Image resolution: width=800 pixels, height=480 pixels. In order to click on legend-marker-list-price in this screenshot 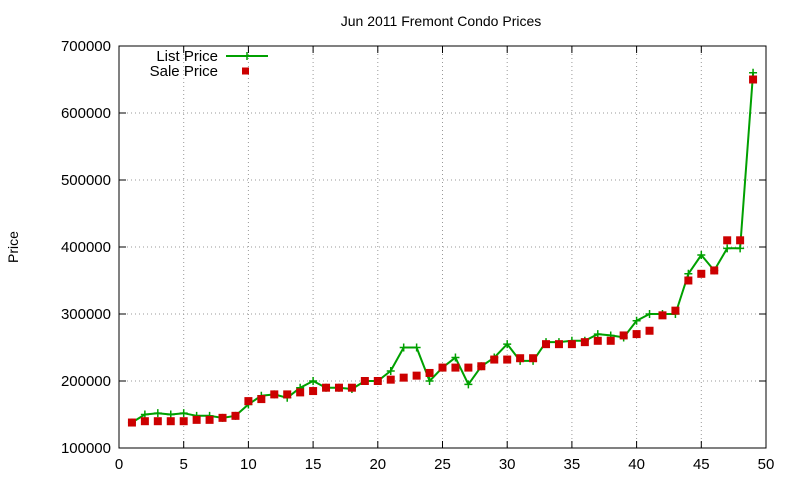, I will do `click(247, 56)`.